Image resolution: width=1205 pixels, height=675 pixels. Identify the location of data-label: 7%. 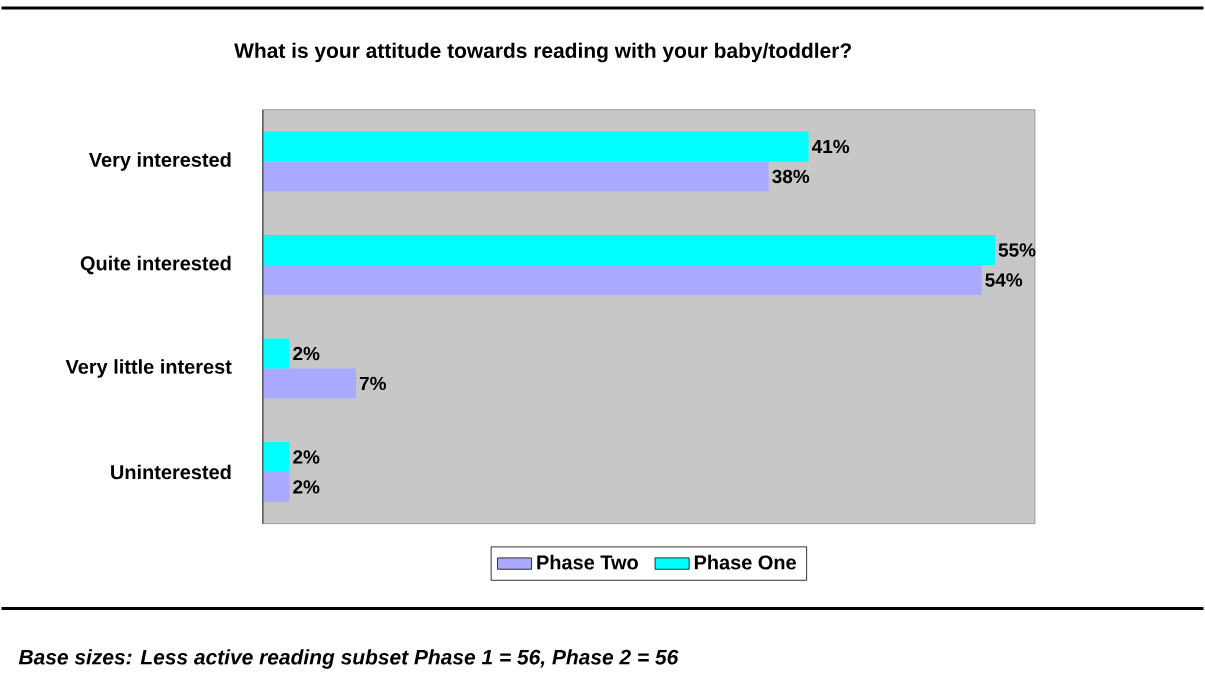
(372, 383).